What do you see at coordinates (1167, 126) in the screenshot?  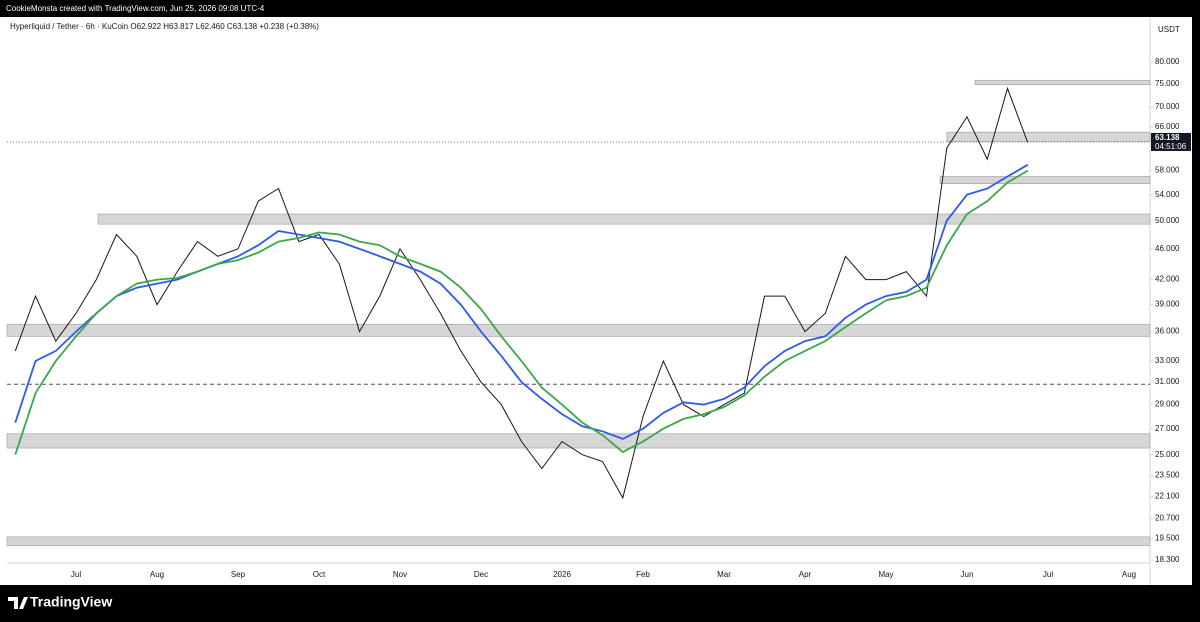 I see `y-tick-label: 66.000` at bounding box center [1167, 126].